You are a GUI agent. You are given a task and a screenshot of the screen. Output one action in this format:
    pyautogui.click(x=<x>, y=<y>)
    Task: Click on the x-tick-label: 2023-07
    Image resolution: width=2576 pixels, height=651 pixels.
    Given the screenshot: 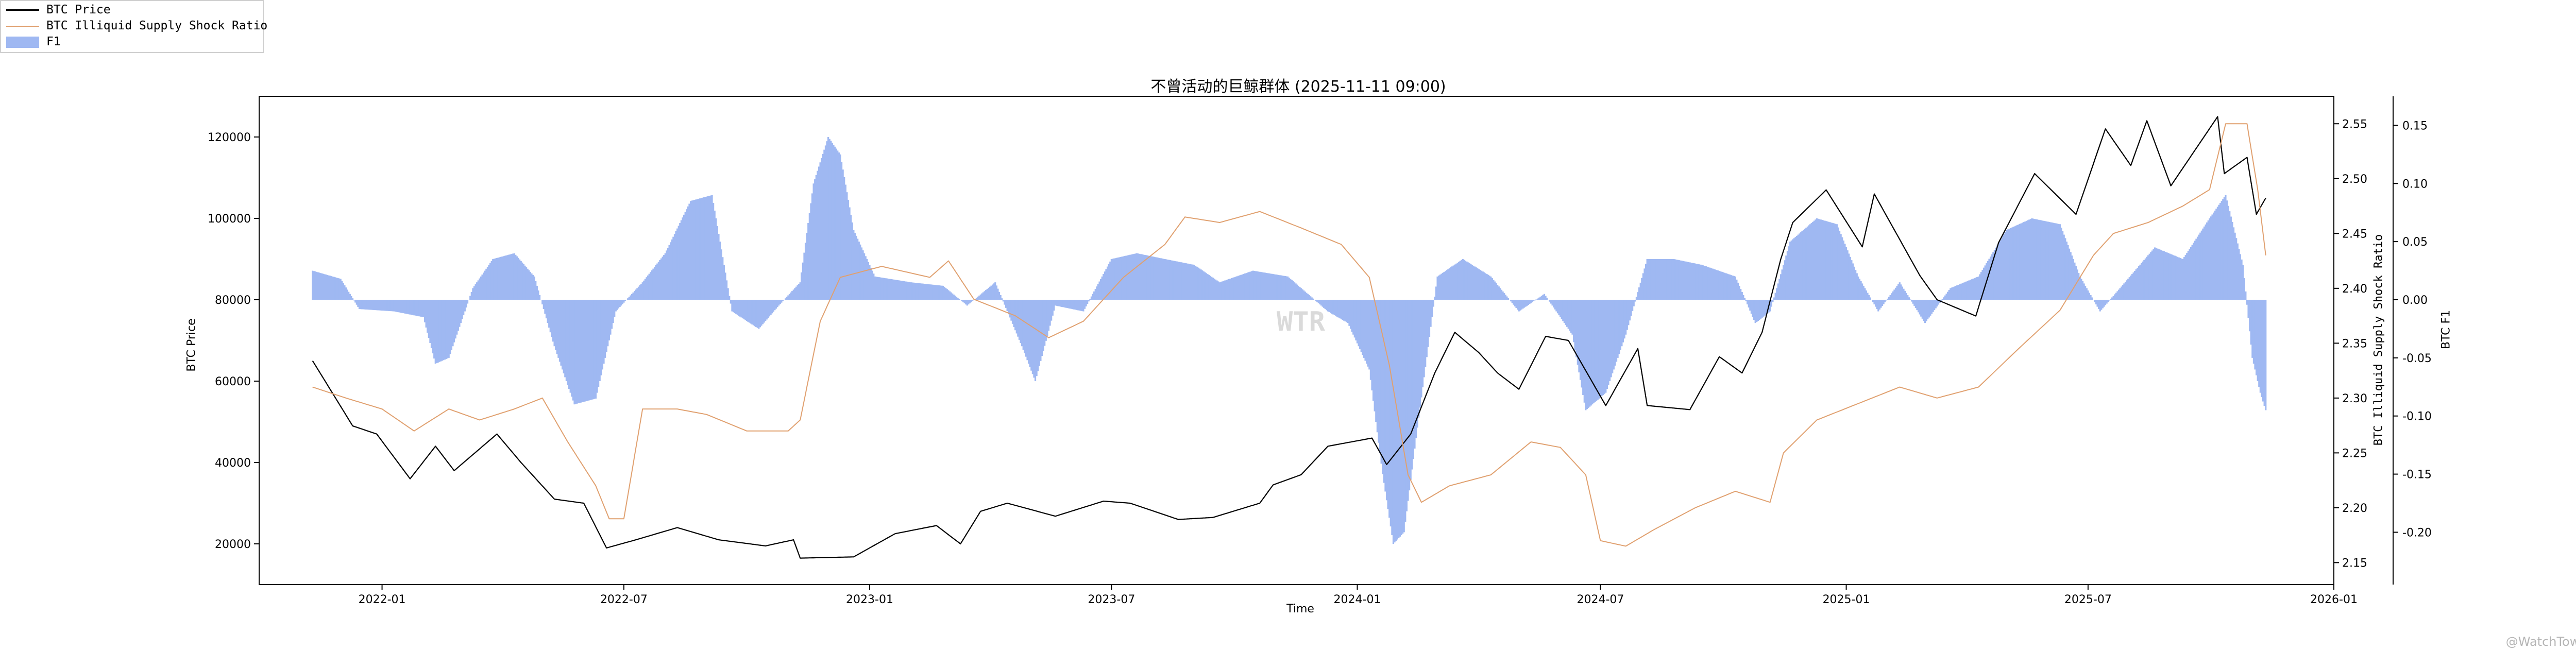 What is the action you would take?
    pyautogui.click(x=1111, y=599)
    